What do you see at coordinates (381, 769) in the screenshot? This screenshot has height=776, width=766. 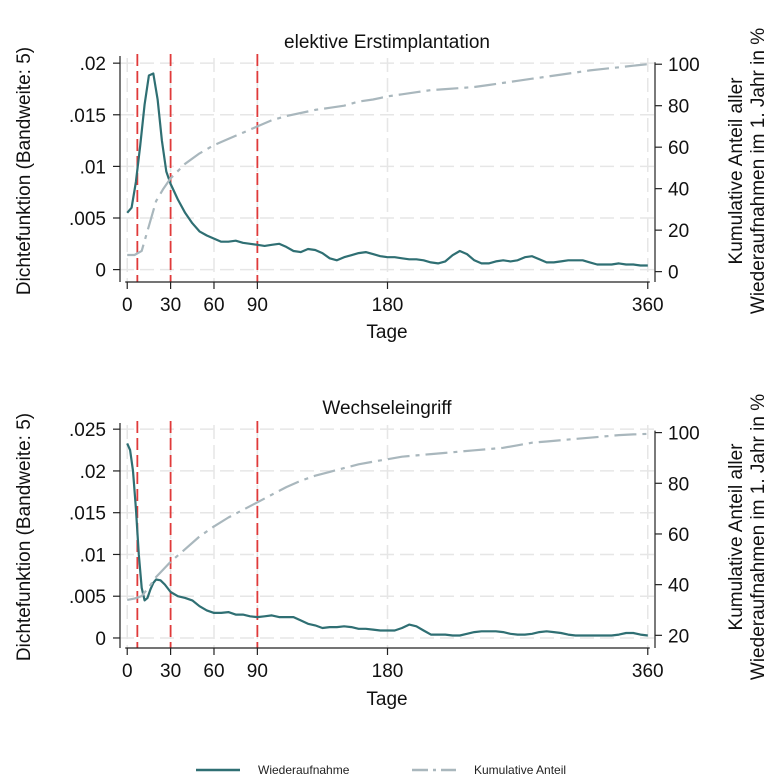 I see `legend: Wiederaufnahme Kumulative Anteil` at bounding box center [381, 769].